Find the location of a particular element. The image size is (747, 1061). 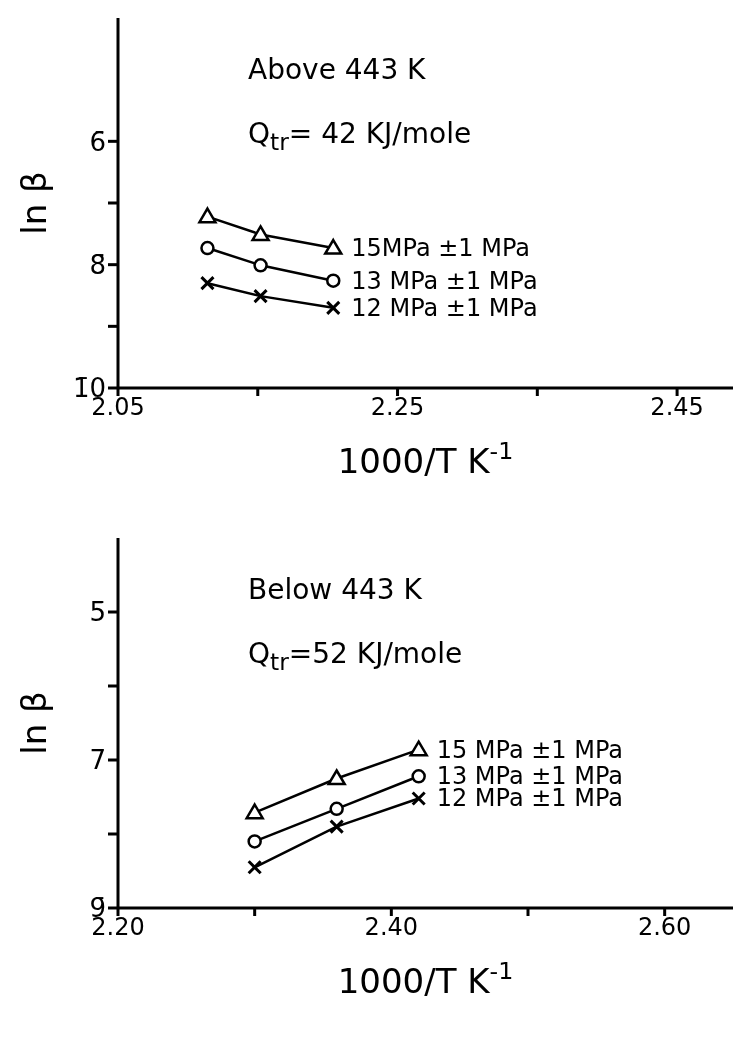

annotation: Q$_{tr}$=52 KJ/mole is located at coordinates (355, 657).